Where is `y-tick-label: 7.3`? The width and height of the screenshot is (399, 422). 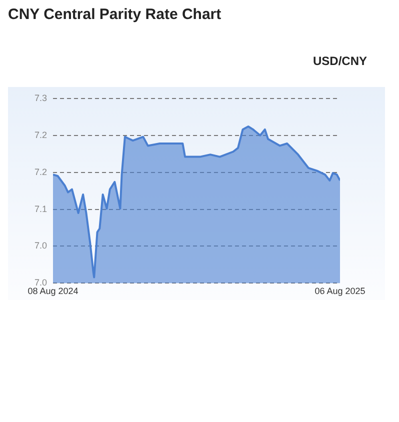
y-tick-label: 7.3 is located at coordinates (40, 97).